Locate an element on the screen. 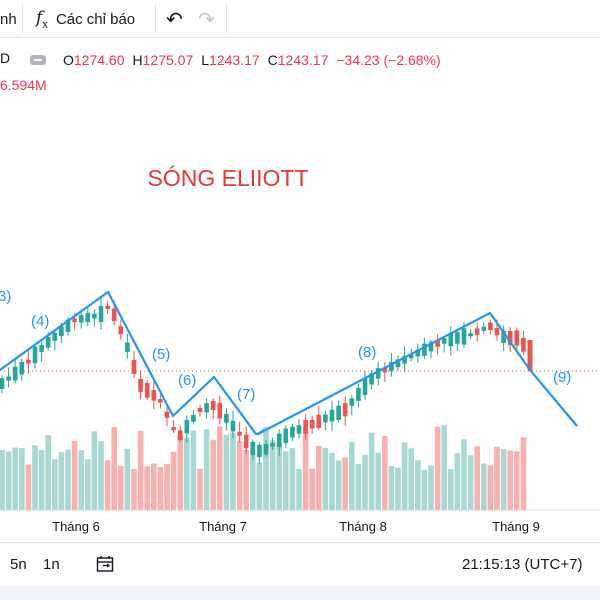 The image size is (600, 600). undo-button: ↶ is located at coordinates (174, 19).